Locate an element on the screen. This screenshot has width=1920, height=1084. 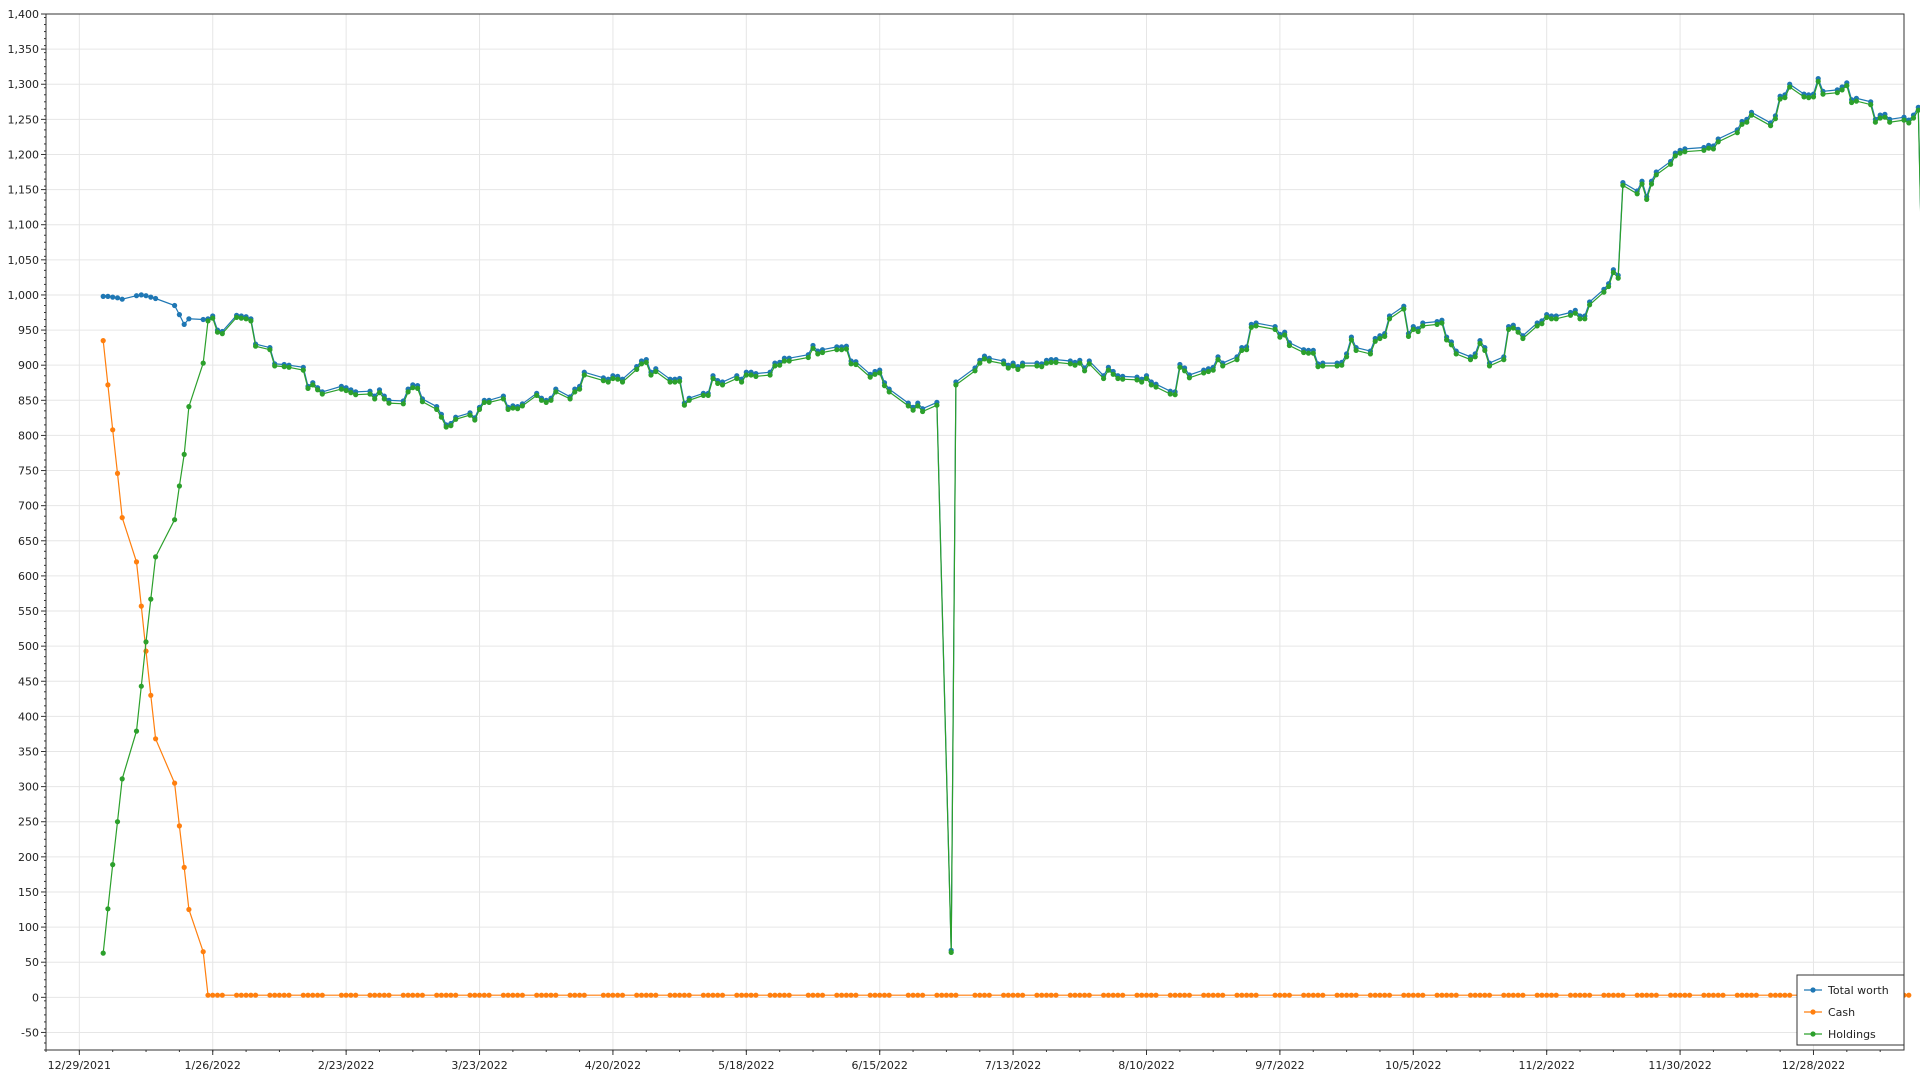
x-tick-label: 12/28/2022 is located at coordinates (1813, 1065).